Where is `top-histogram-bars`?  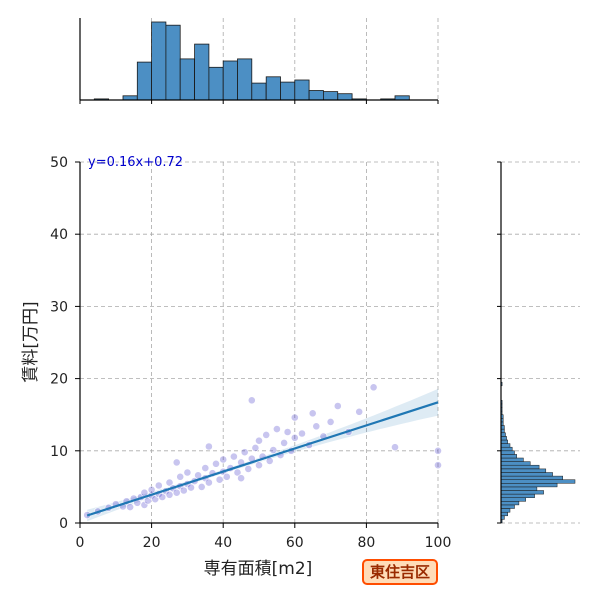 top-histogram-bars is located at coordinates (251, 61).